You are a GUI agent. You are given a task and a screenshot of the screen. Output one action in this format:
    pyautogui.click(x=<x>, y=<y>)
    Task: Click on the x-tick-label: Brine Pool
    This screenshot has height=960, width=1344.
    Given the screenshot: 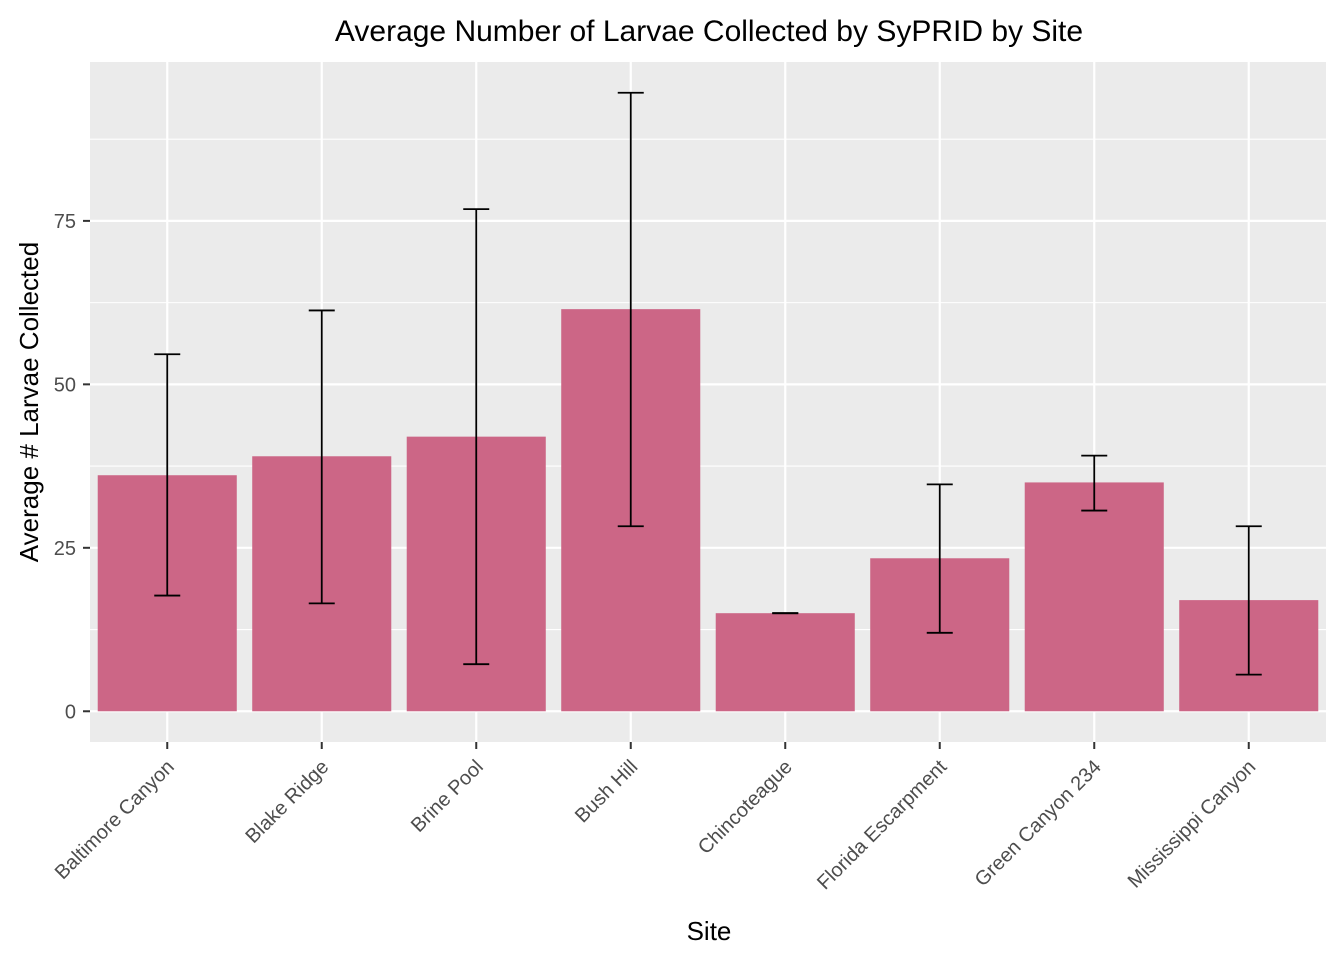 What is the action you would take?
    pyautogui.click(x=447, y=796)
    